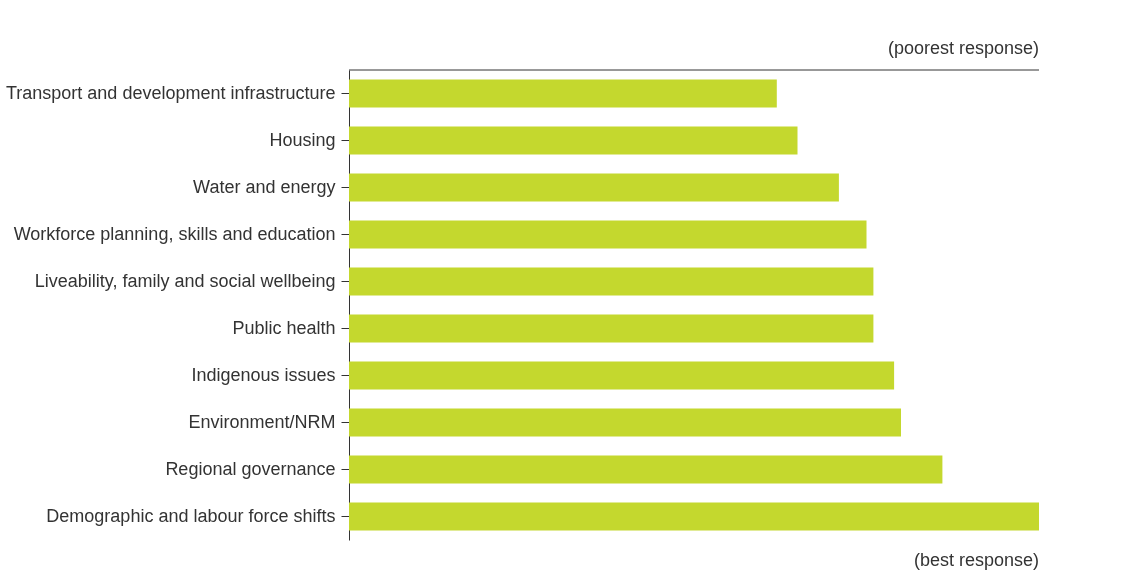 The width and height of the screenshot is (1124, 579). I want to click on text: (best response), so click(976, 560).